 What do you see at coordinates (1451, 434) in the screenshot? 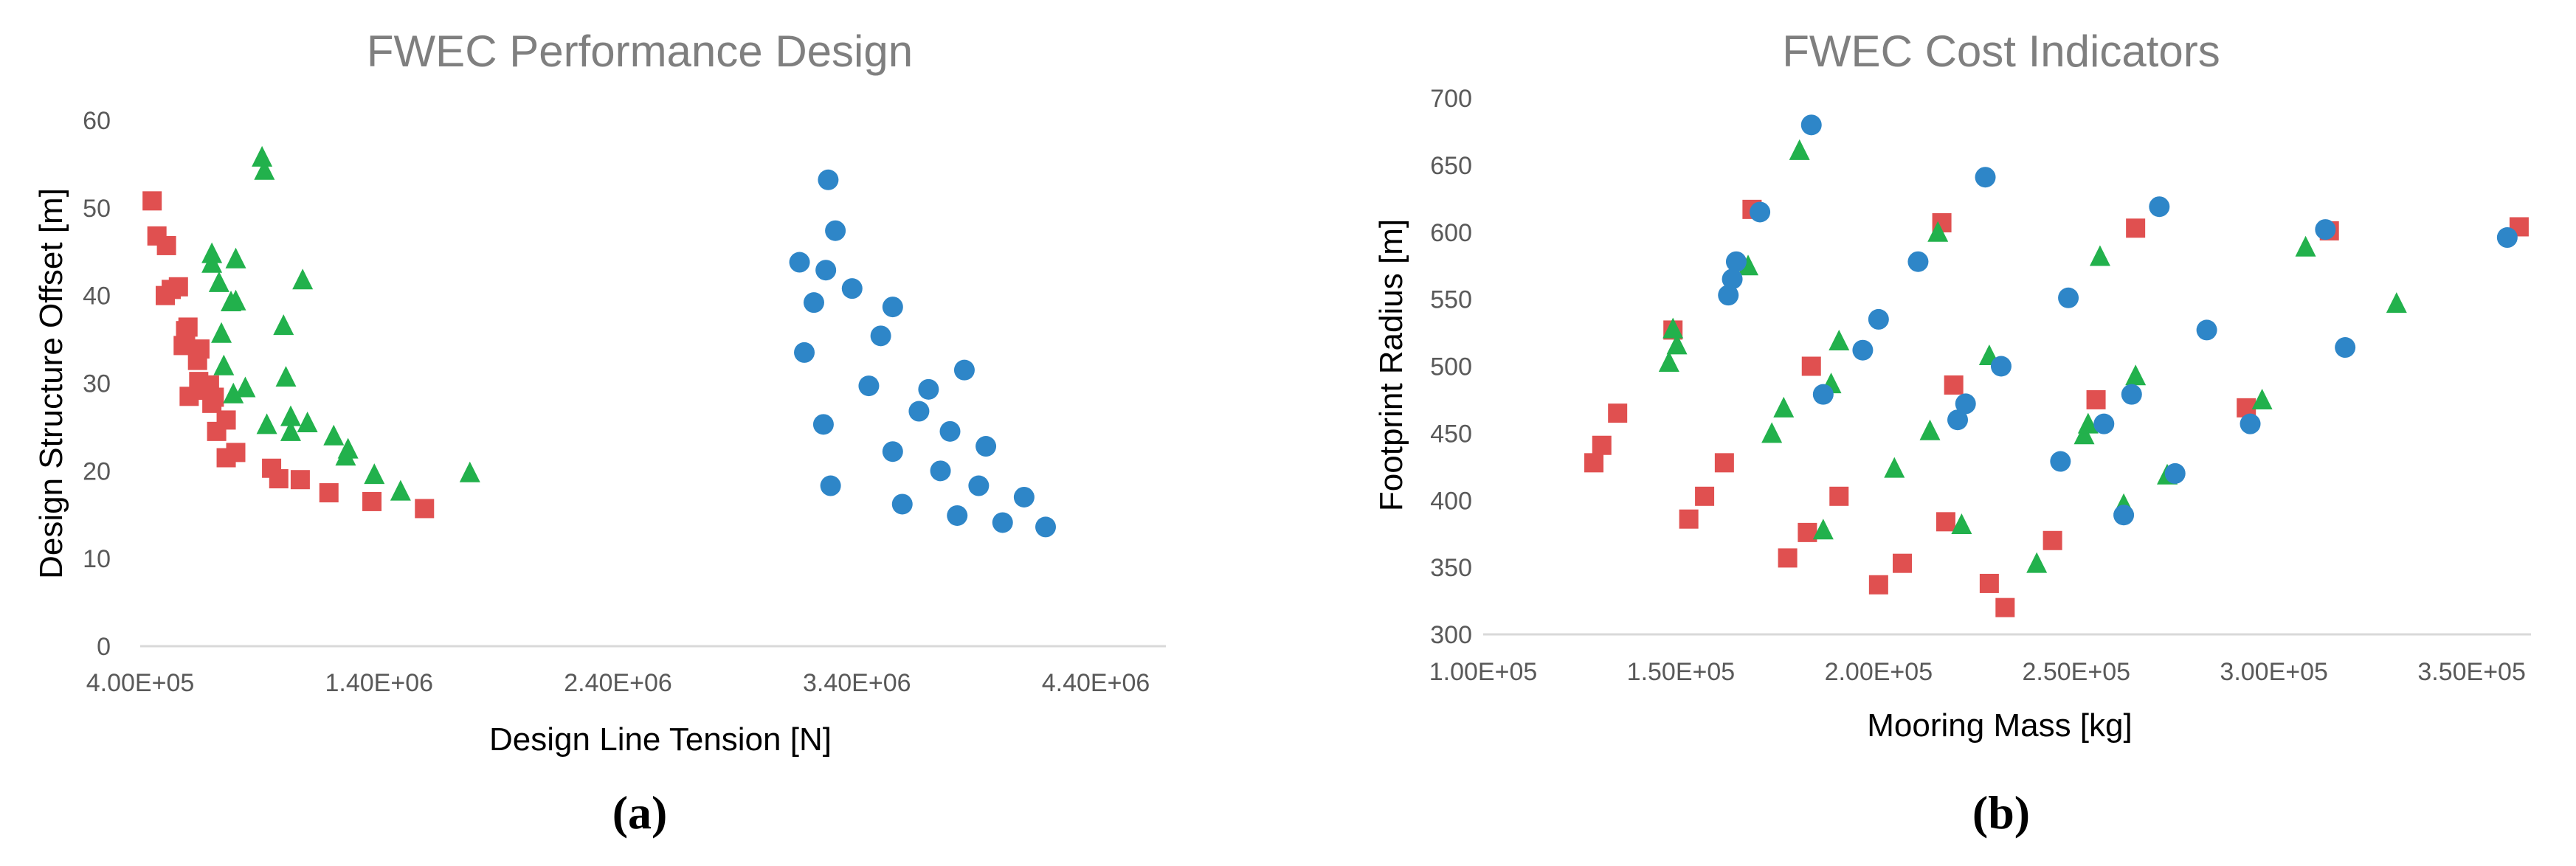
I see `y-tick-label: 450` at bounding box center [1451, 434].